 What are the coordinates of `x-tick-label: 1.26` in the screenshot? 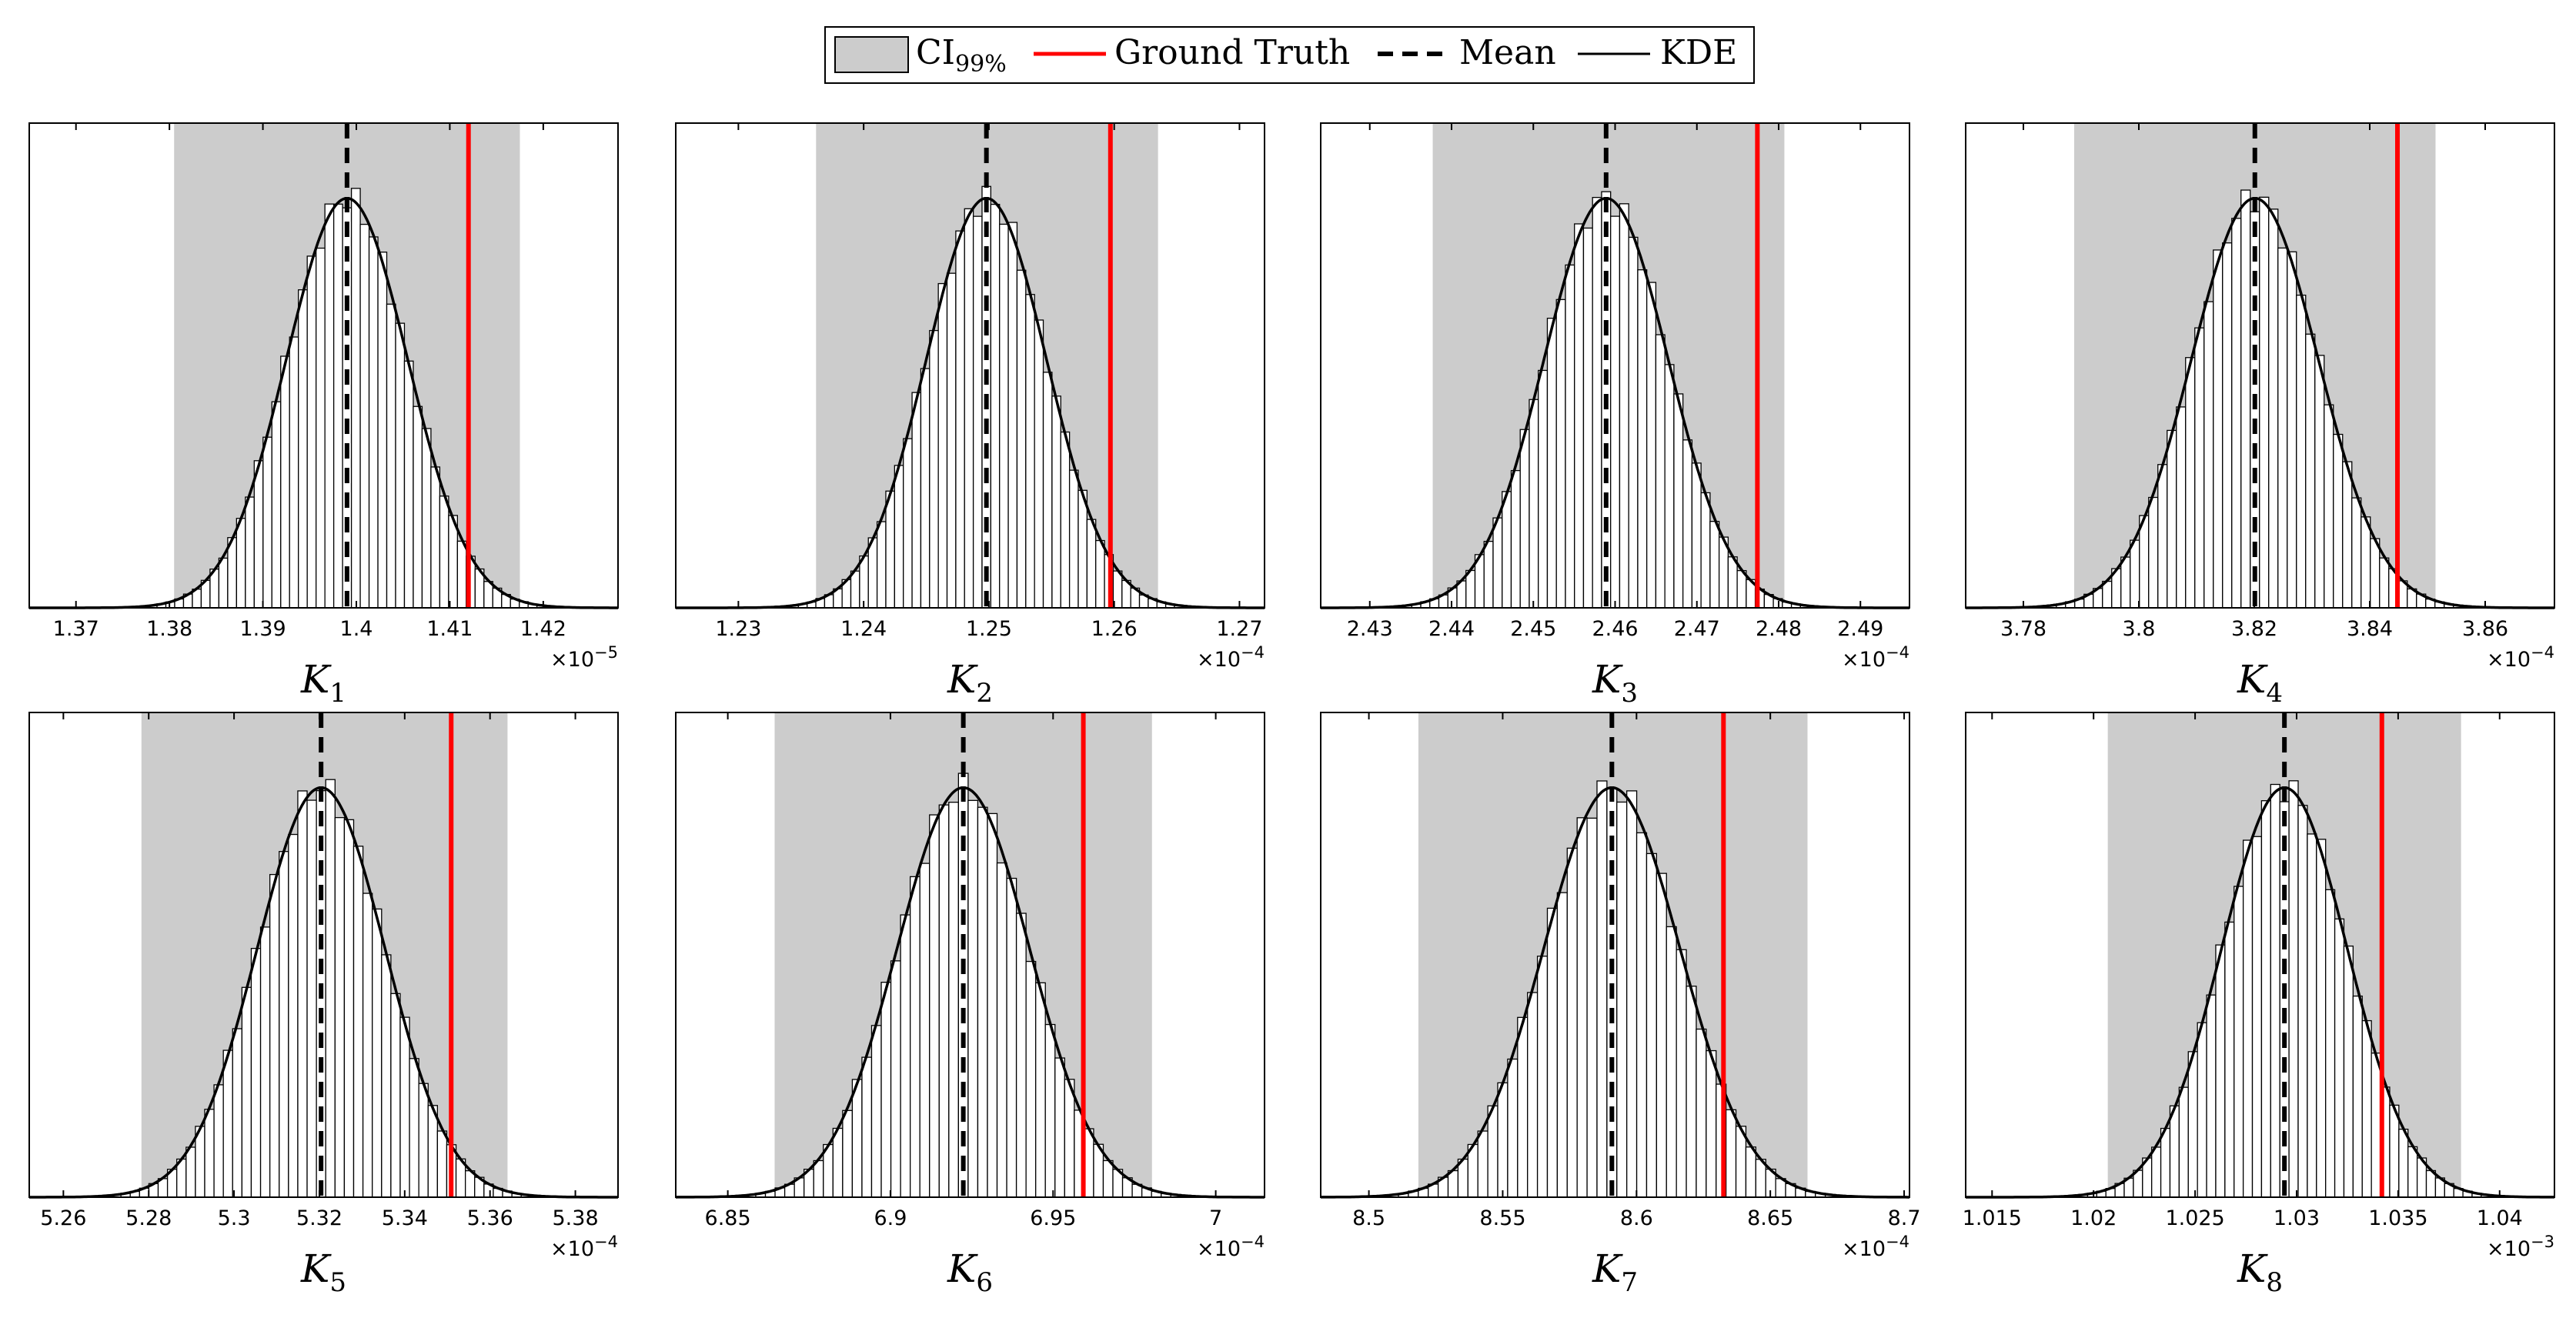 It's located at (1114, 629).